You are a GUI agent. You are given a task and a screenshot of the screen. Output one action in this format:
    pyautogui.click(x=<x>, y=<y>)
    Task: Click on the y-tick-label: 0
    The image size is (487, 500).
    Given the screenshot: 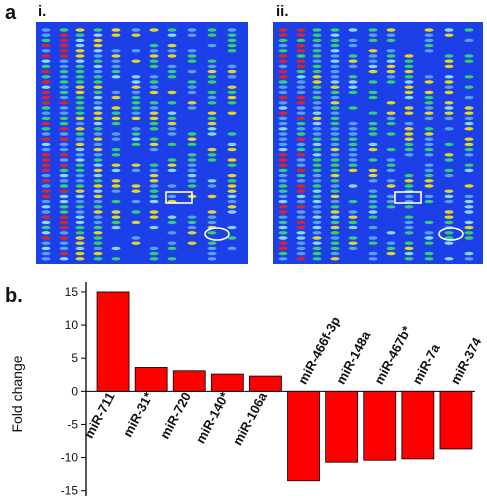 What is the action you would take?
    pyautogui.click(x=74, y=391)
    